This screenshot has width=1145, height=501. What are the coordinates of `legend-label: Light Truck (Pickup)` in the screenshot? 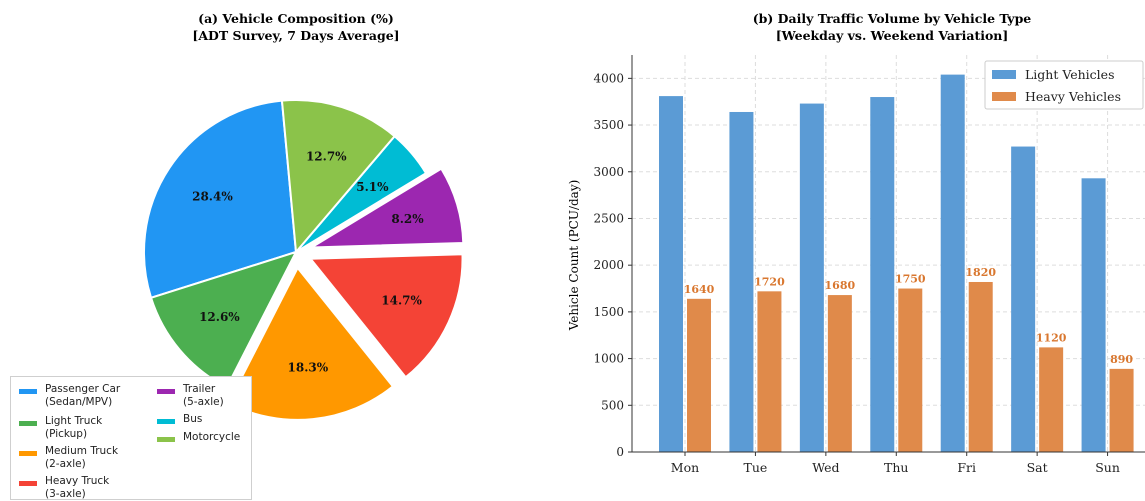 It's located at (74, 427).